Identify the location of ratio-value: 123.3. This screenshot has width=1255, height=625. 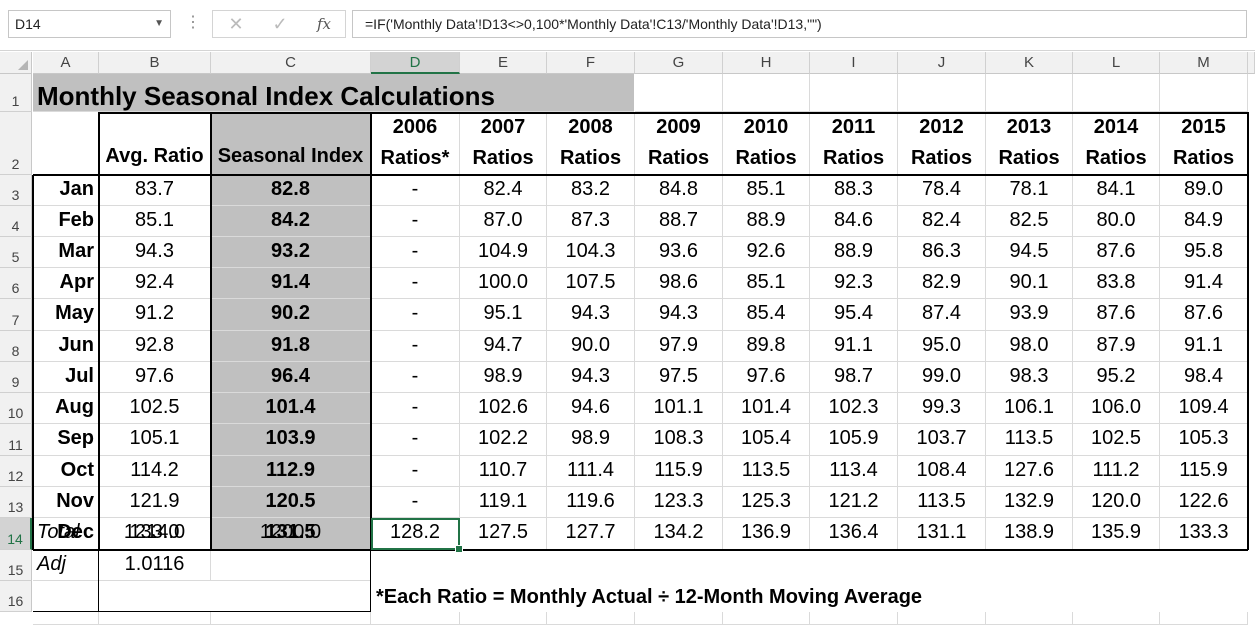
(679, 502).